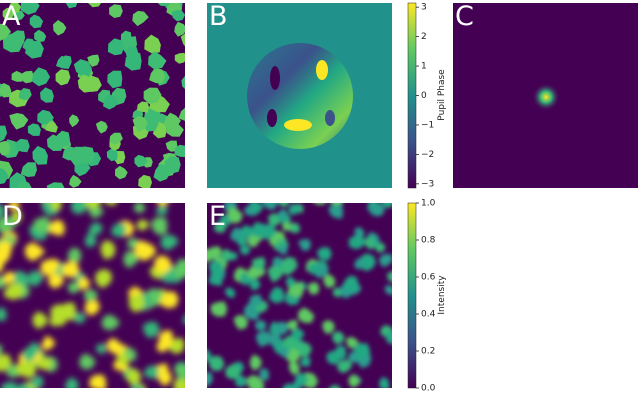 This screenshot has width=640, height=397. I want to click on tick-label: 0.8, so click(428, 241).